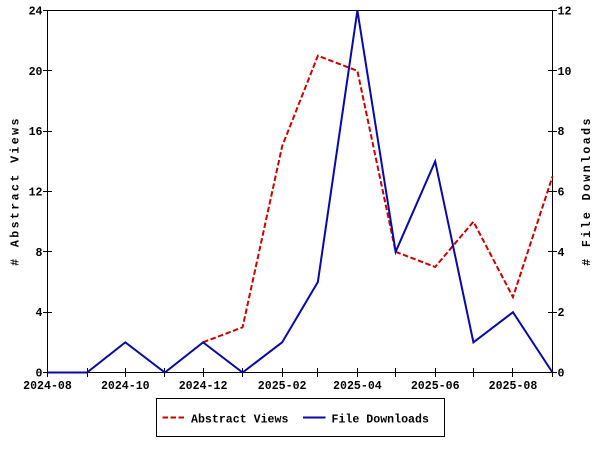 This screenshot has width=600, height=450. I want to click on svg-text: File Downloads, so click(380, 419).